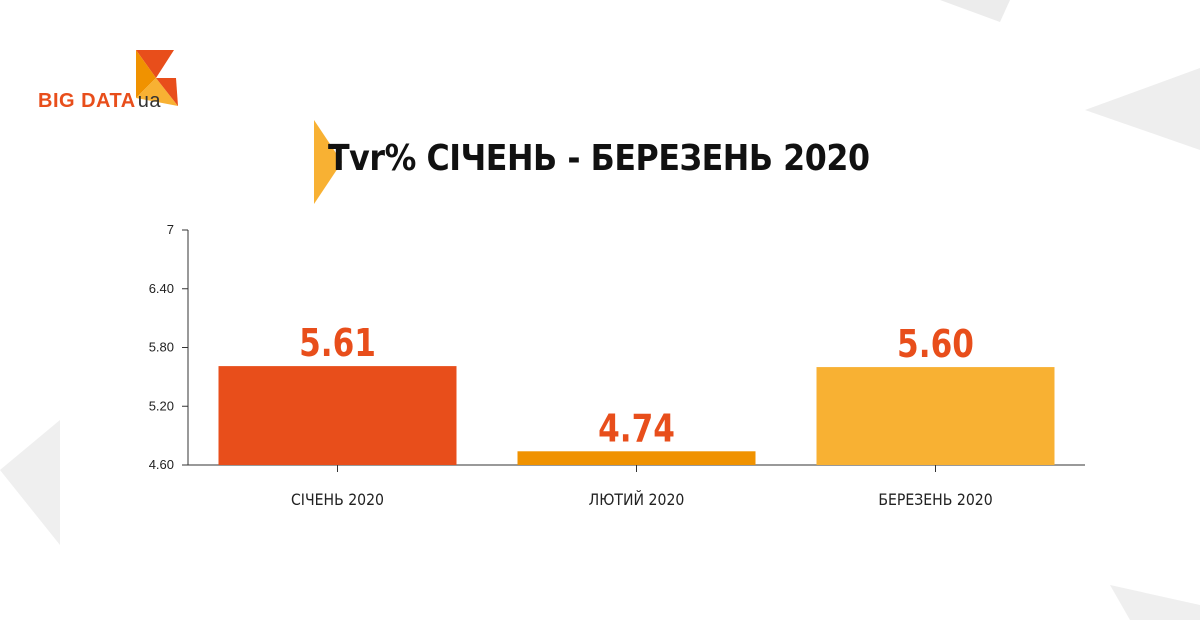  What do you see at coordinates (636, 429) in the screenshot?
I see `data-label: 4.74` at bounding box center [636, 429].